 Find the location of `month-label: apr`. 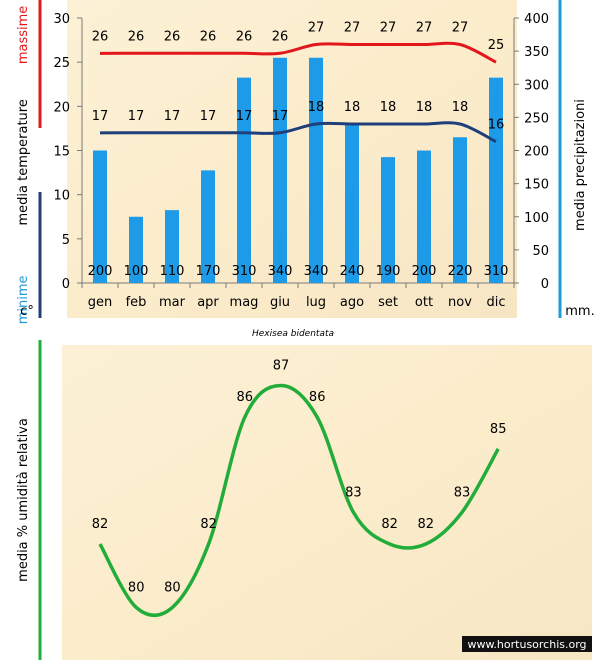

month-label: apr is located at coordinates (208, 302).